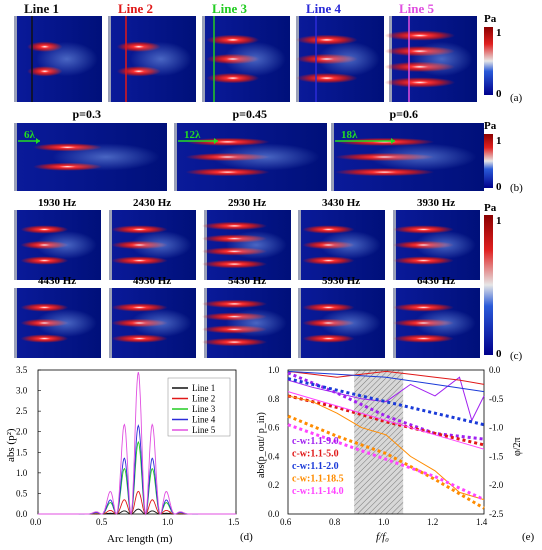 The height and width of the screenshot is (550, 542). Describe the element at coordinates (168, 522) in the screenshot. I see `chart-d-xtick-label-2: 1.0` at that location.